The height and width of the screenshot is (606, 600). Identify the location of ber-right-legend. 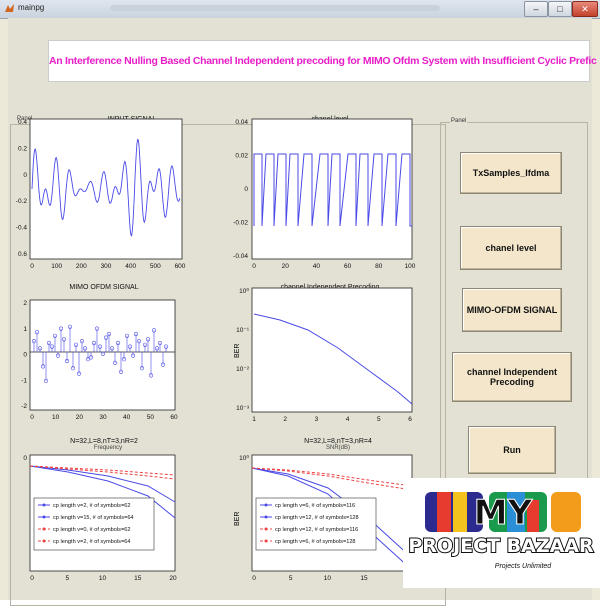
(316, 524).